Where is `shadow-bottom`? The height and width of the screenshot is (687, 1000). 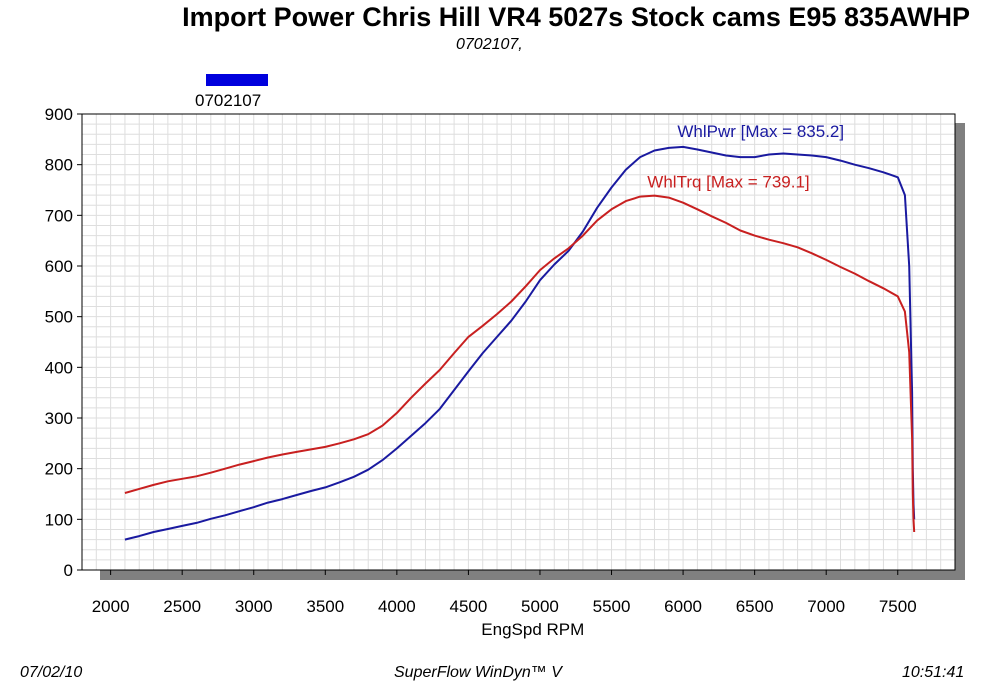
shadow-bottom is located at coordinates (532, 575).